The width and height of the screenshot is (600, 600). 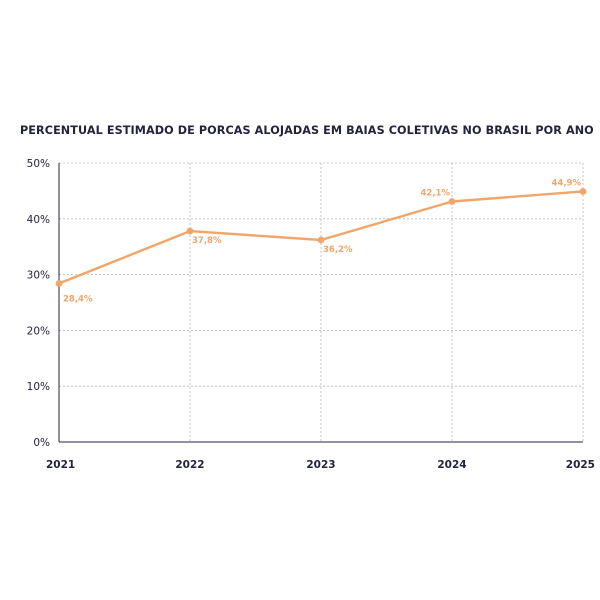 What do you see at coordinates (38, 220) in the screenshot?
I see `y-tick-label: 40%` at bounding box center [38, 220].